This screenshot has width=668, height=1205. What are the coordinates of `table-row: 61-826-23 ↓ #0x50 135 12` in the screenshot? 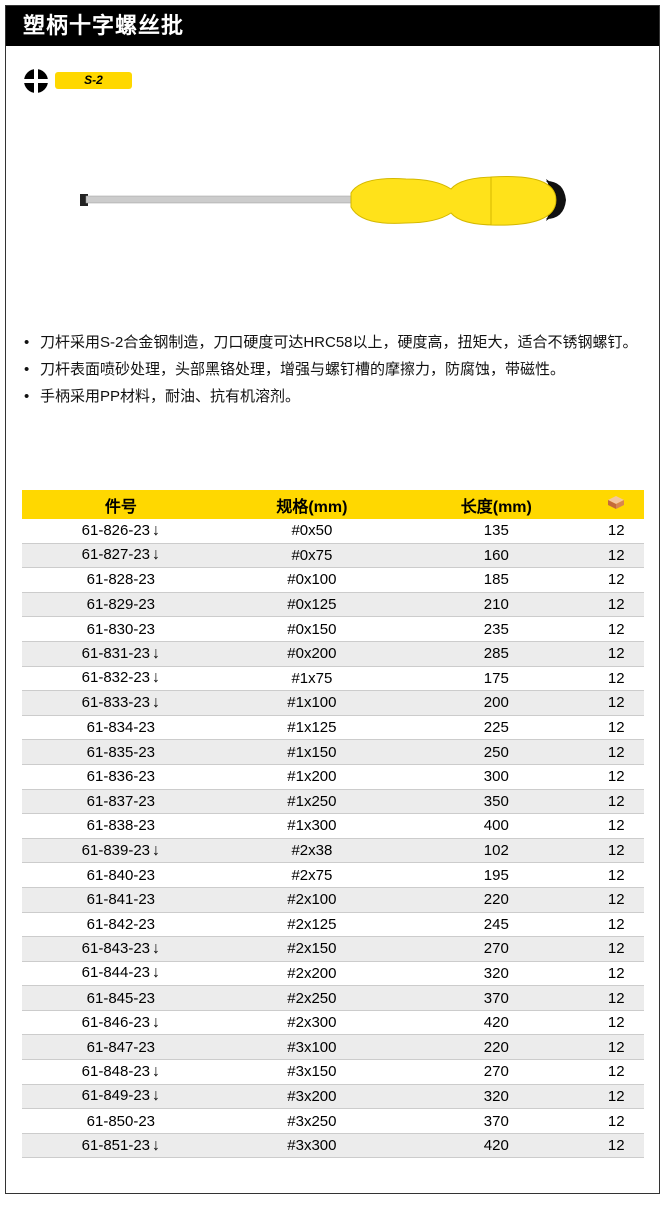 It's located at (333, 531).